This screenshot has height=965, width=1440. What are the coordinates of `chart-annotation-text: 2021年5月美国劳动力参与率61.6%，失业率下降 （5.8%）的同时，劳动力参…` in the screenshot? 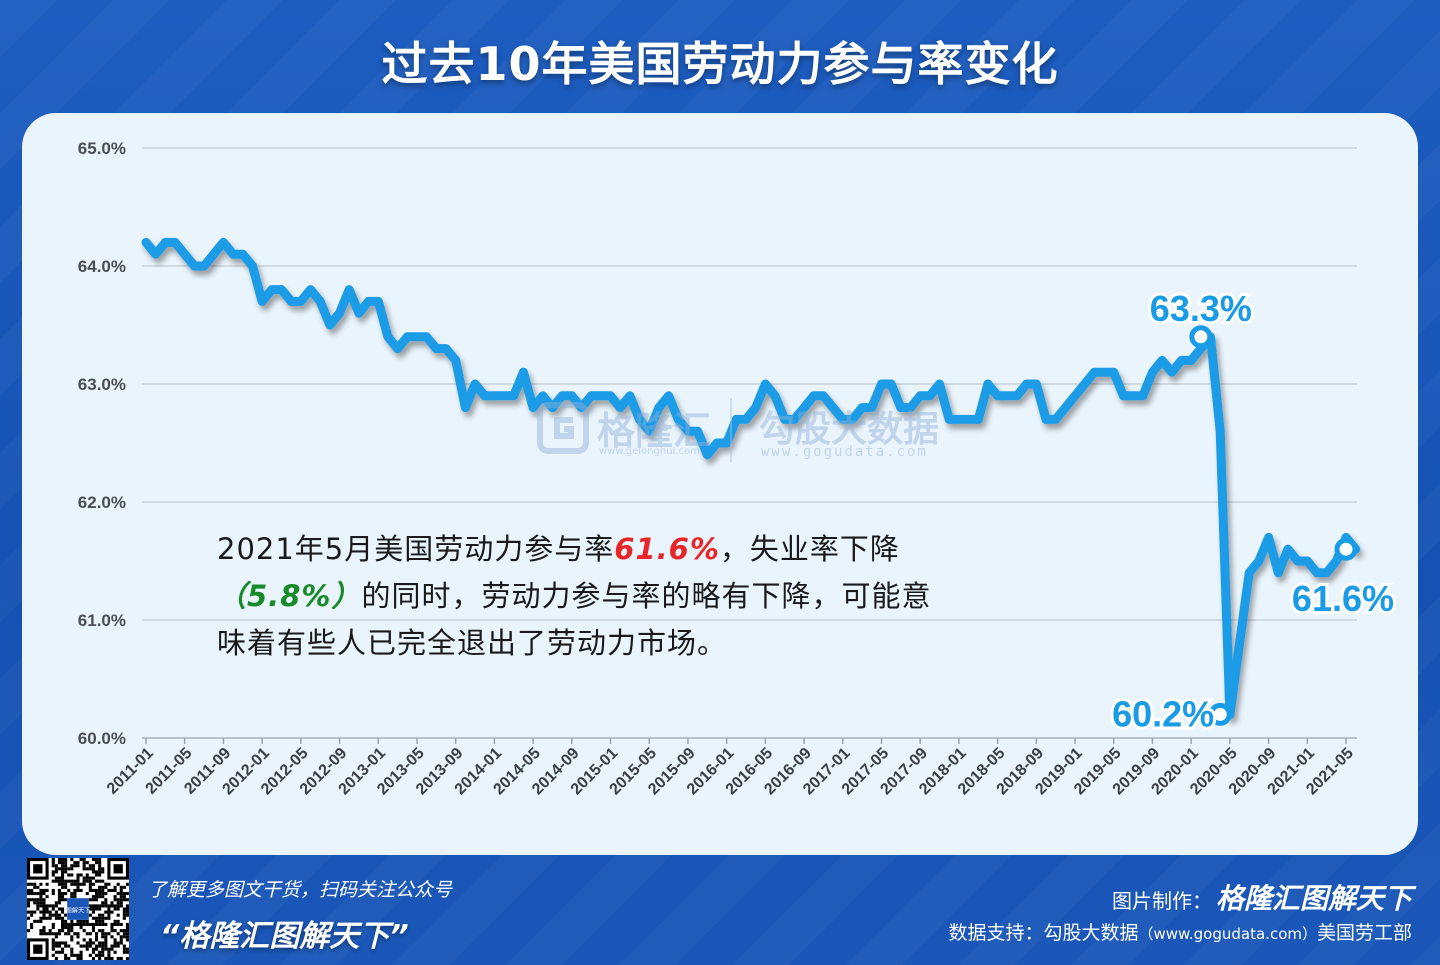 It's located at (587, 596).